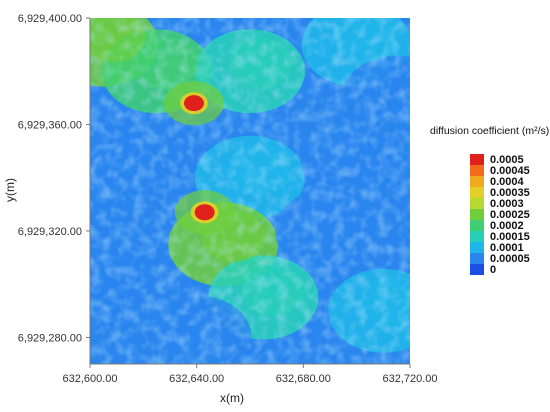 The height and width of the screenshot is (412, 550). What do you see at coordinates (303, 379) in the screenshot?
I see `x-tick-label-2: 632,680.00` at bounding box center [303, 379].